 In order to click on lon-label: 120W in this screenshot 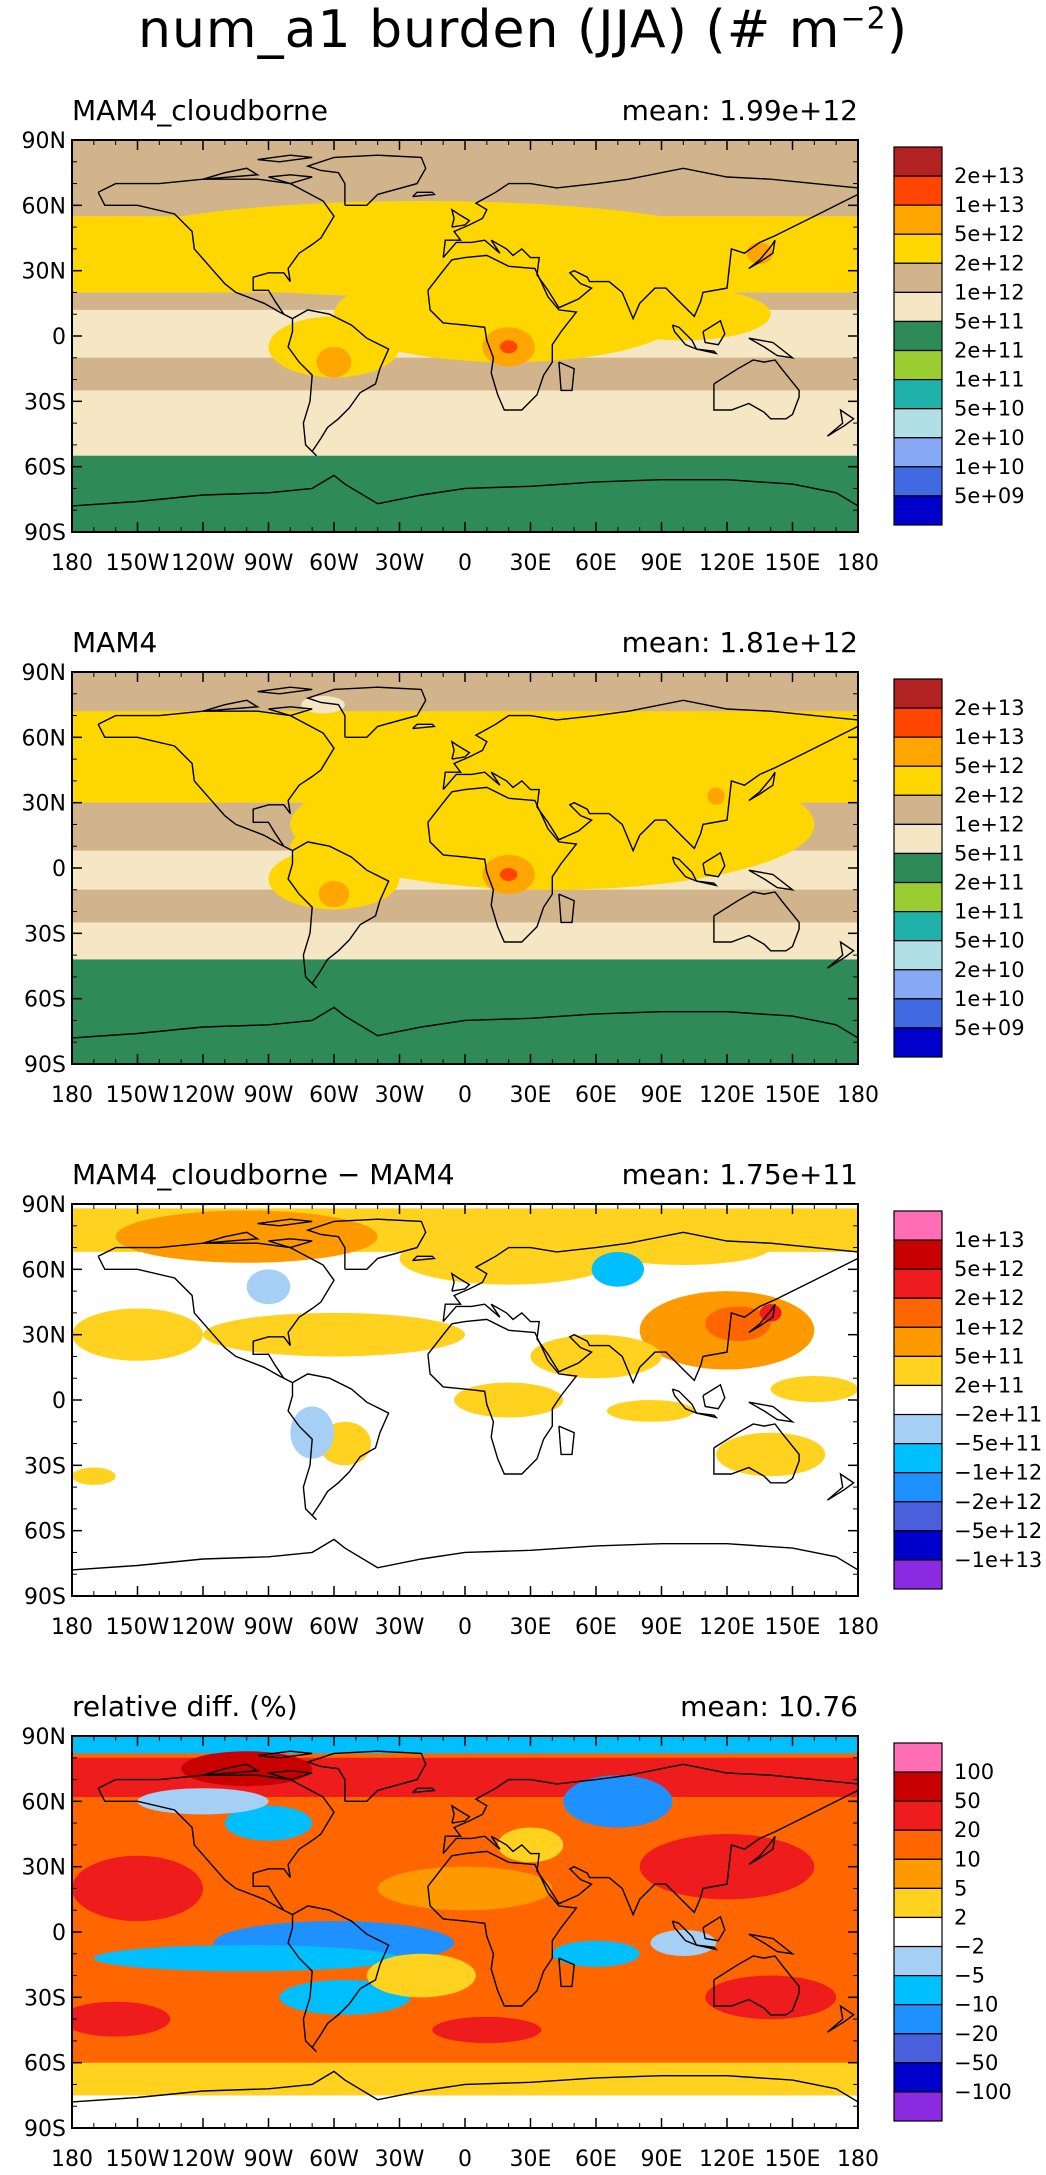, I will do `click(203, 2159)`.